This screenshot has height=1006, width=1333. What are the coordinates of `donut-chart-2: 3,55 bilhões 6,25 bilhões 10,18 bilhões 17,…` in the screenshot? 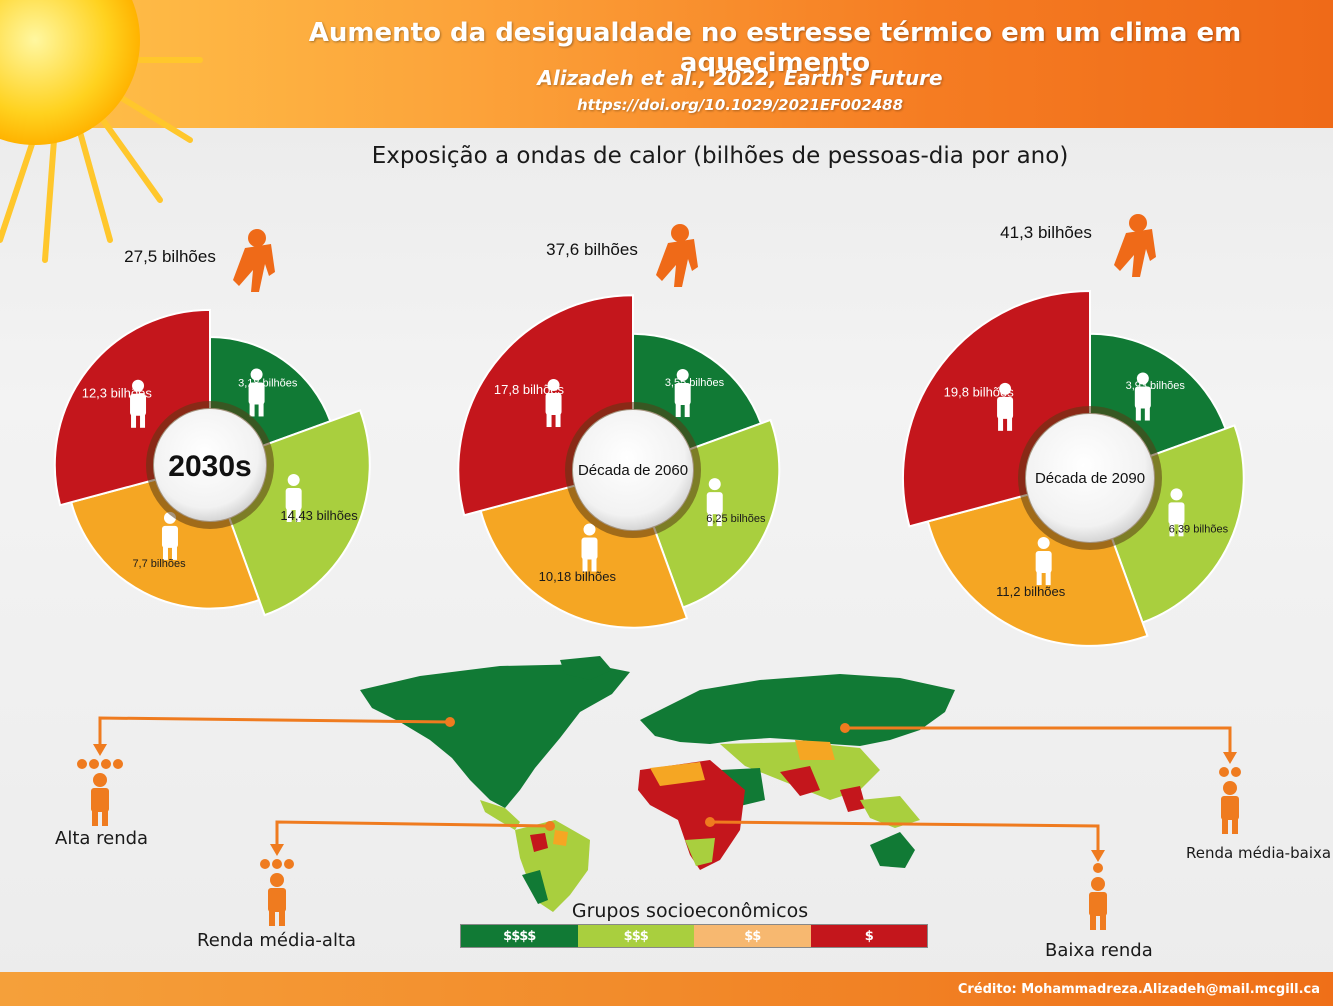 It's located at (619, 426).